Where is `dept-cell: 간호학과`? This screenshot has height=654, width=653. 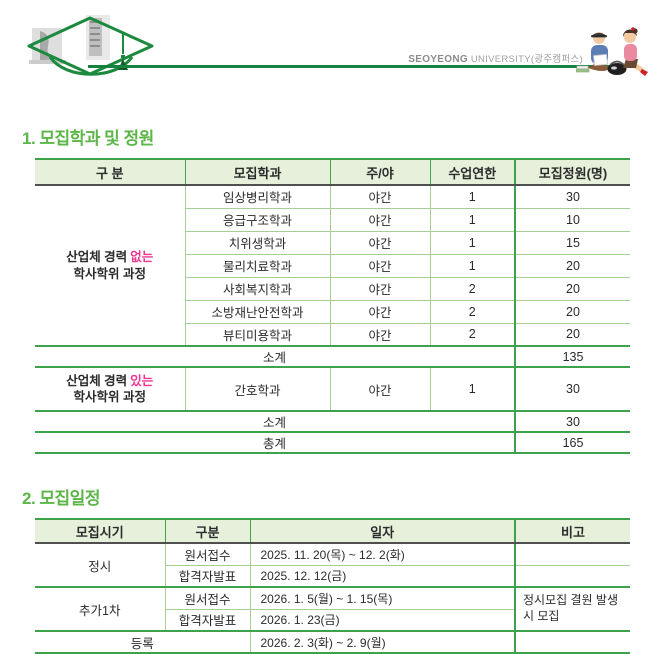 dept-cell: 간호학과 is located at coordinates (257, 389).